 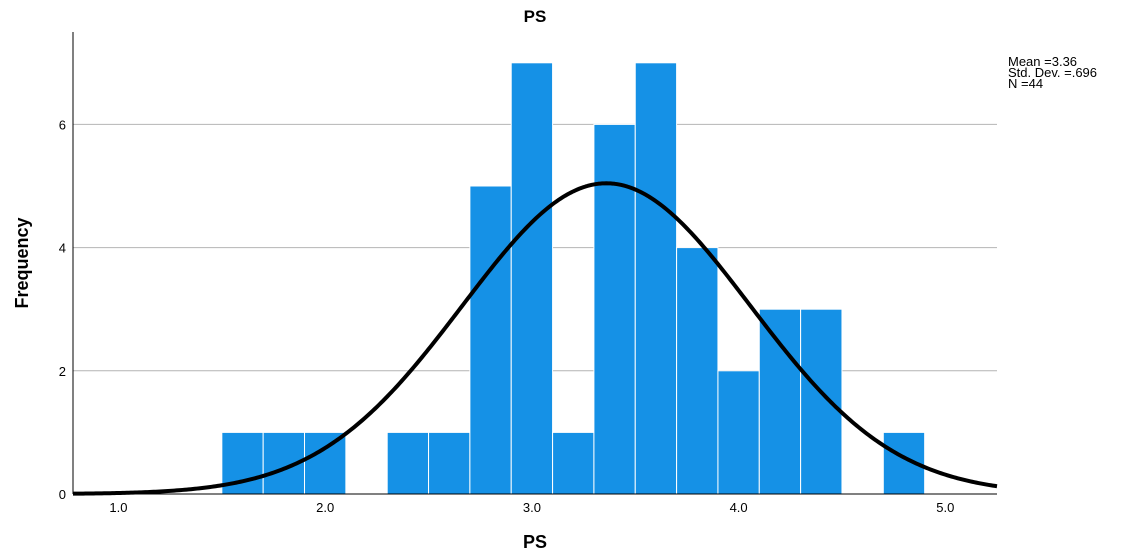 What do you see at coordinates (22, 262) in the screenshot?
I see `y-axis-label: Frequency` at bounding box center [22, 262].